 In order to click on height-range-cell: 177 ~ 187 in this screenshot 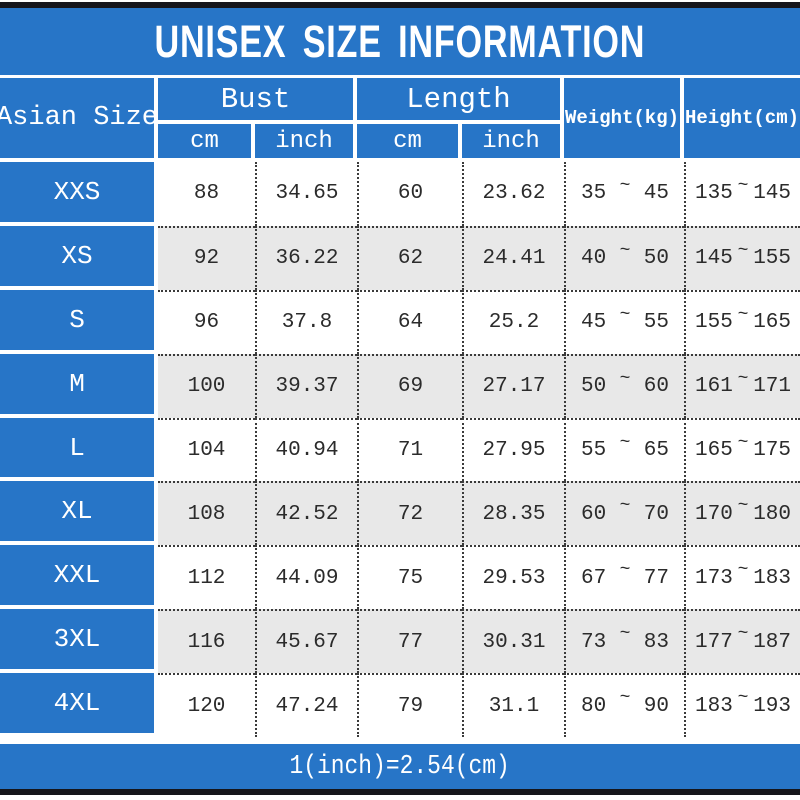, I will do `click(742, 641)`.